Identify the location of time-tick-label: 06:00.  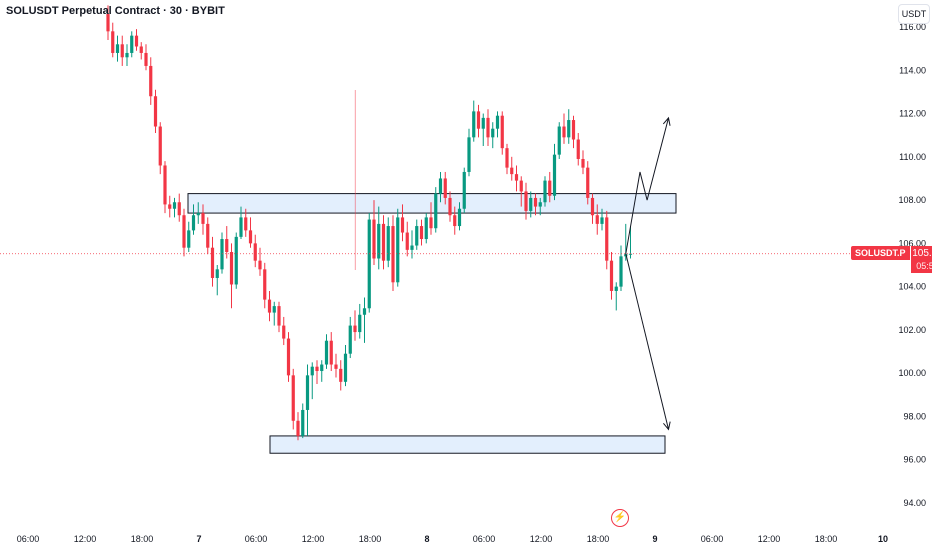
(256, 539).